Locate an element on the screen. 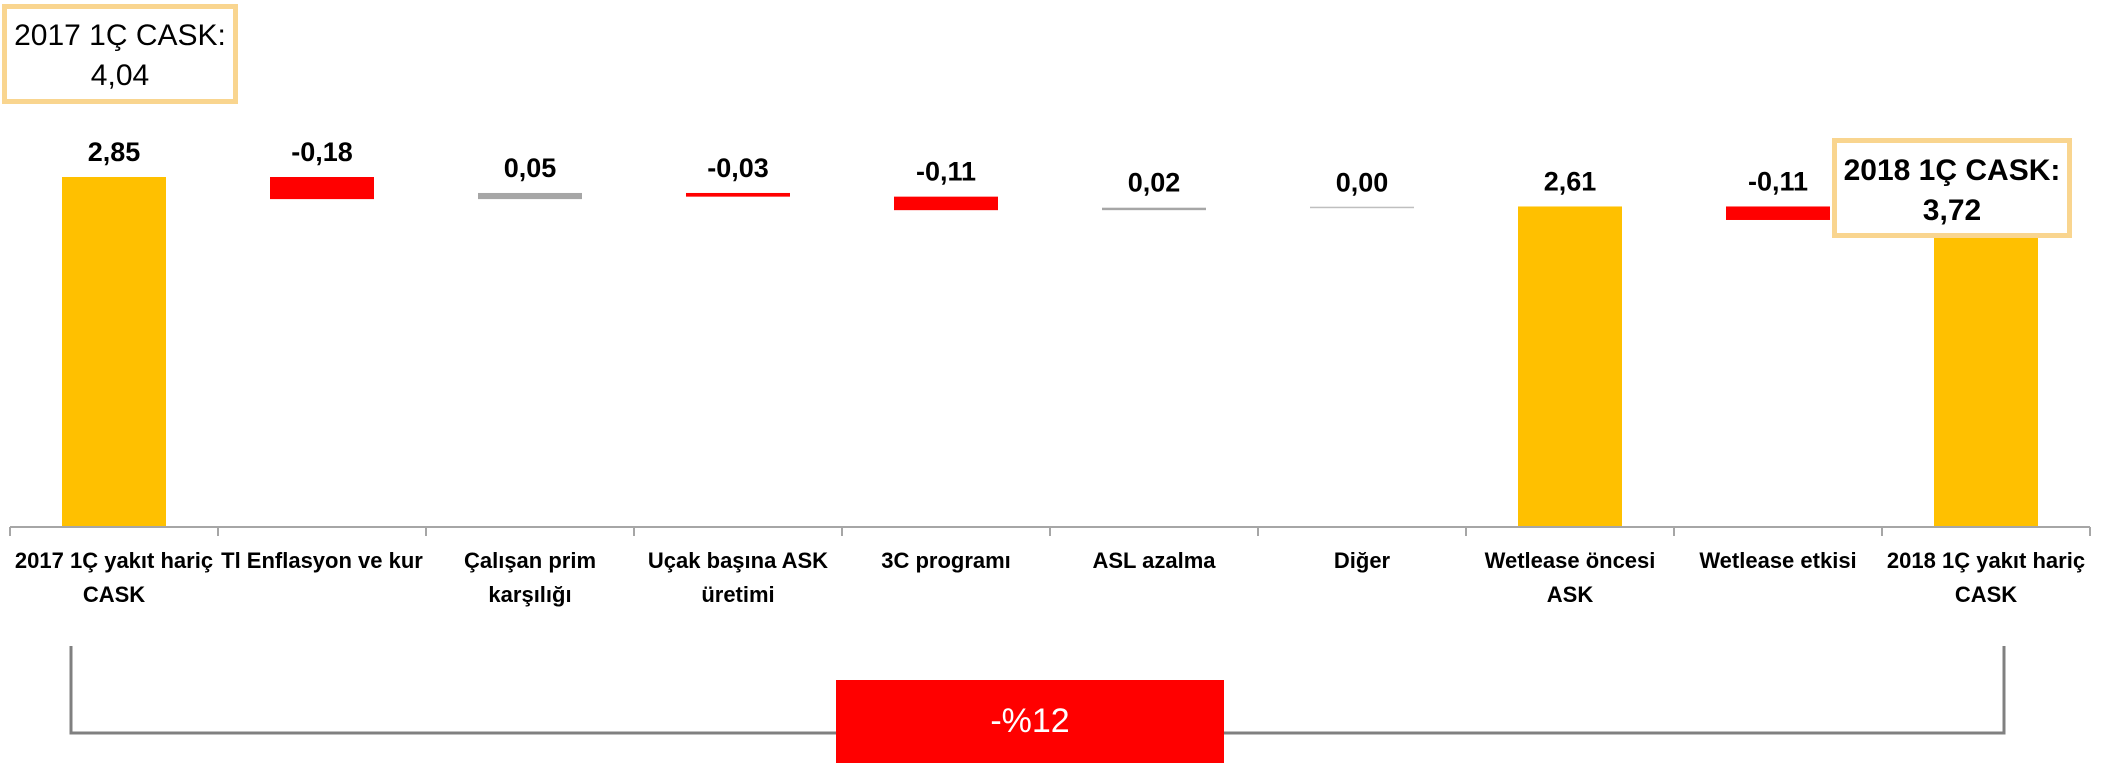 Image resolution: width=2104 pixels, height=763 pixels. value-label-8: -0,11 is located at coordinates (1778, 181).